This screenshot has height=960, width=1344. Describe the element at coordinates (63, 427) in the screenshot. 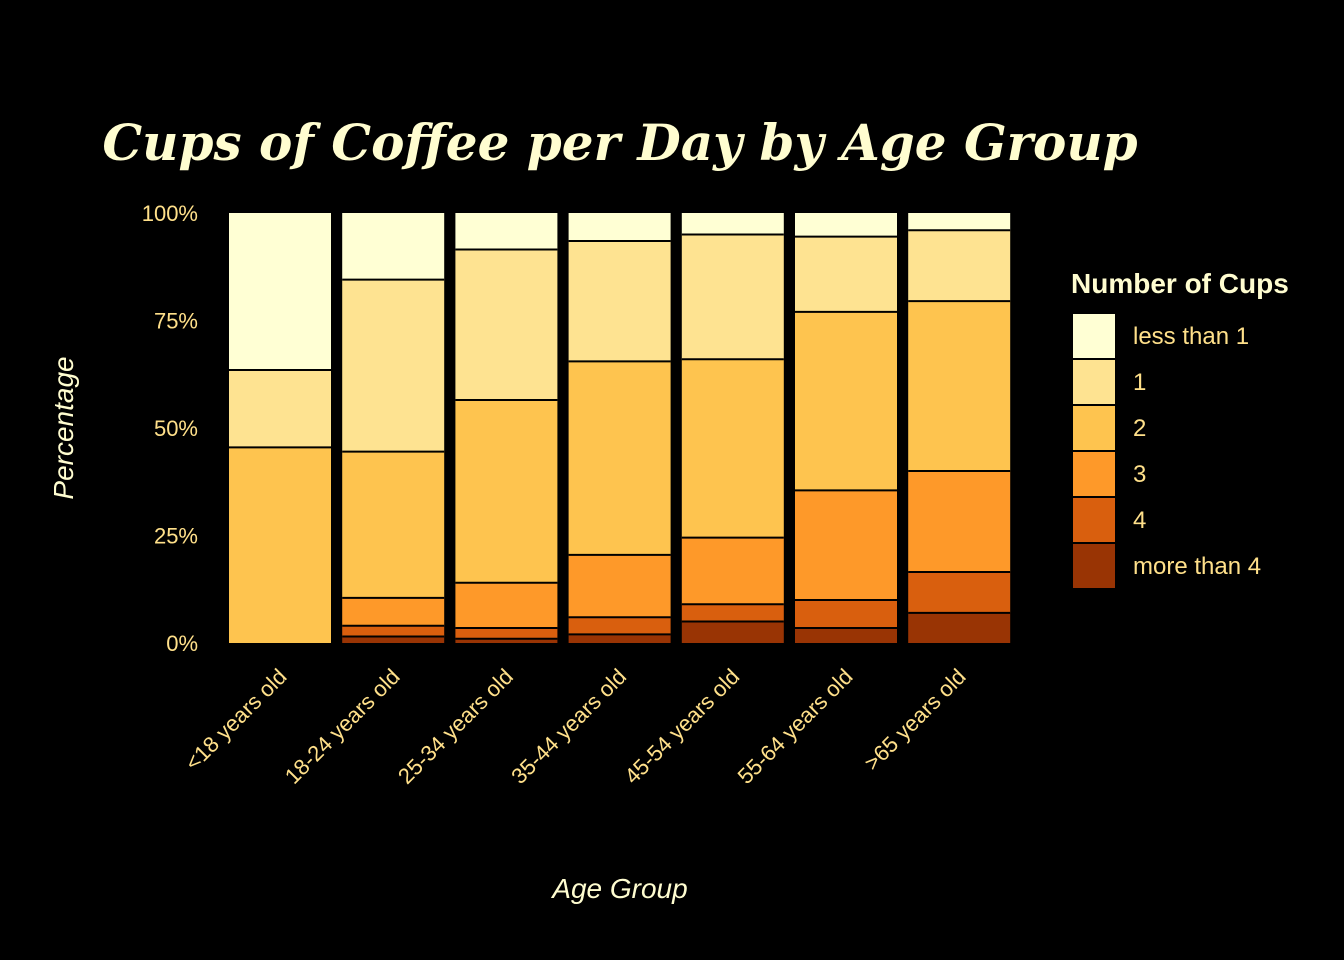

I see `y-axis-title: Percentage` at that location.